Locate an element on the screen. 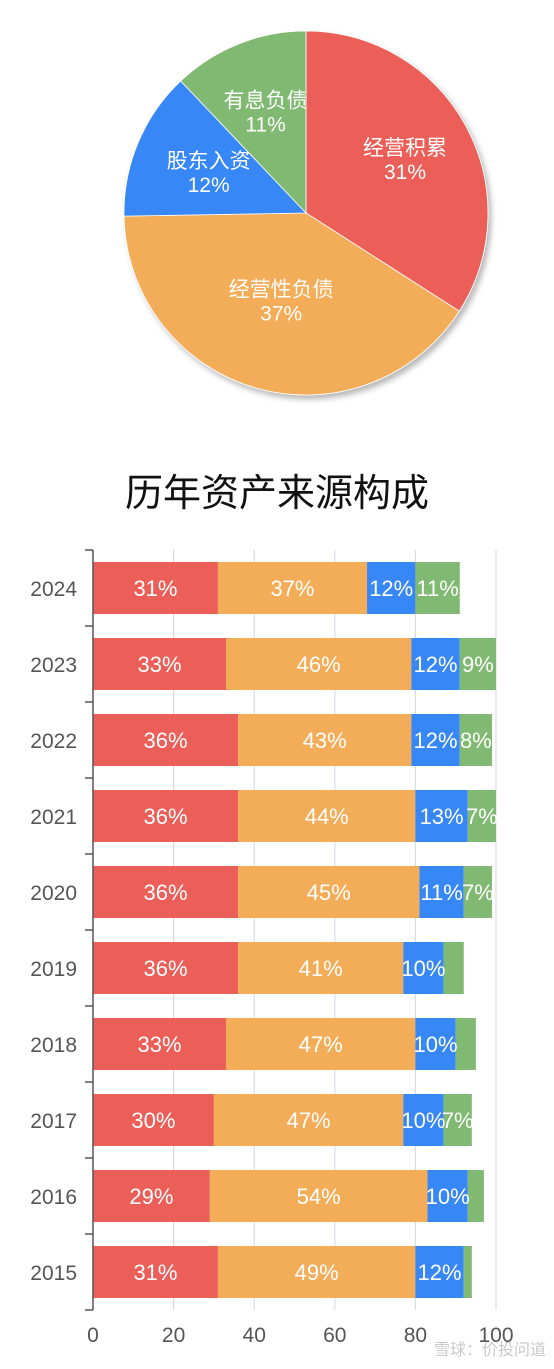 The height and width of the screenshot is (1369, 554). year-label: 2020 is located at coordinates (53, 893).